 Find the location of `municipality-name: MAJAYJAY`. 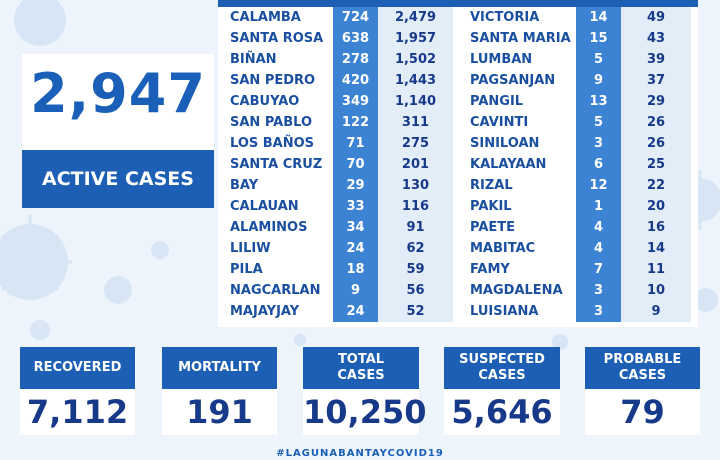

municipality-name: MAJAYJAY is located at coordinates (265, 311).